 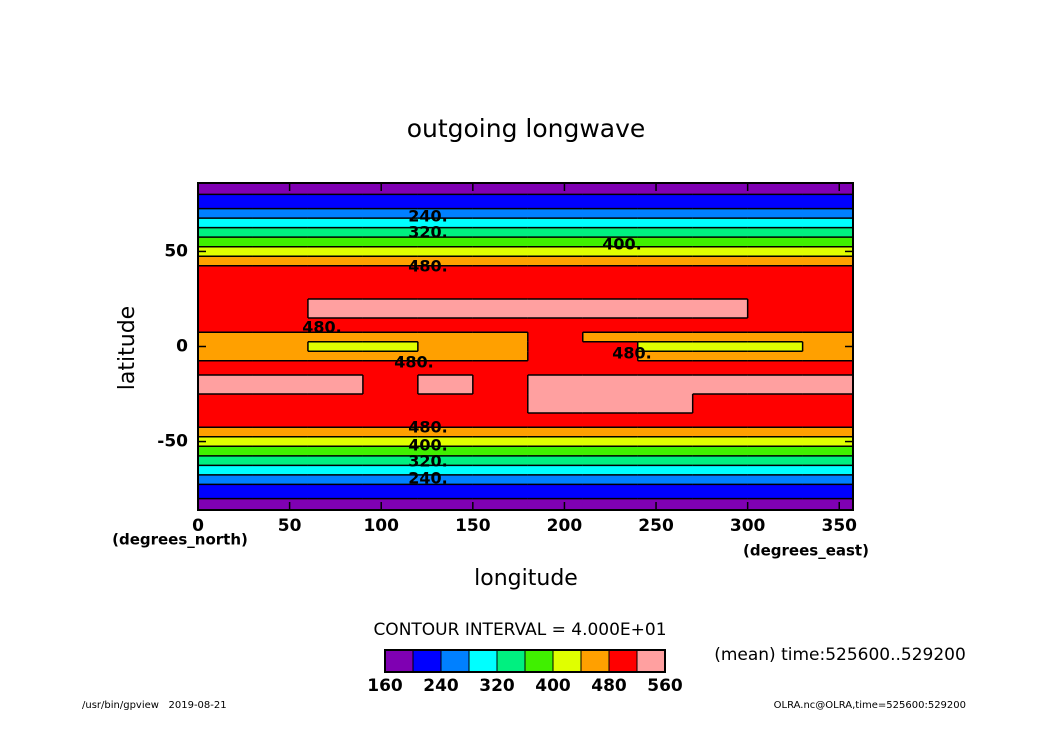 I want to click on x-tick-label: 250, so click(x=656, y=526).